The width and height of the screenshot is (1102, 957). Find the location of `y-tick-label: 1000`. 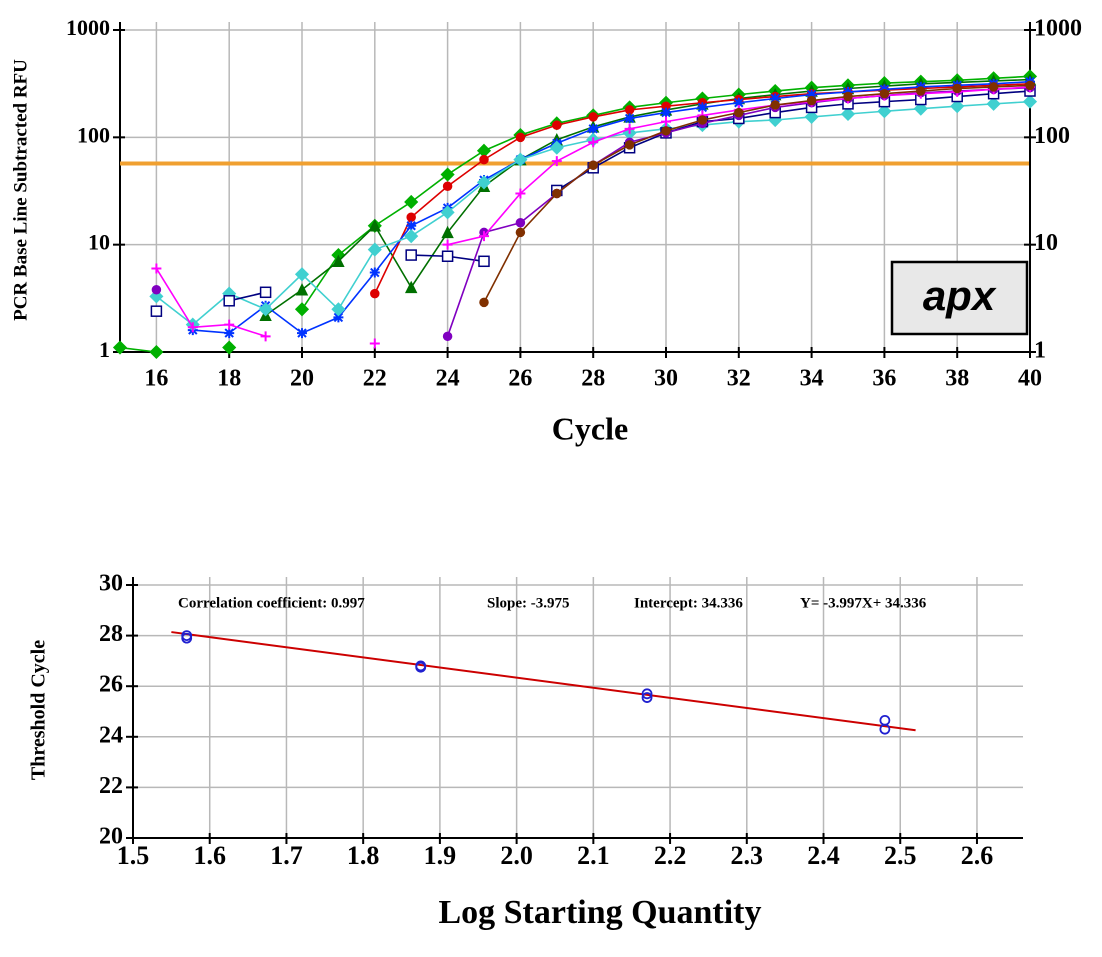

y-tick-label: 1000 is located at coordinates (88, 27).